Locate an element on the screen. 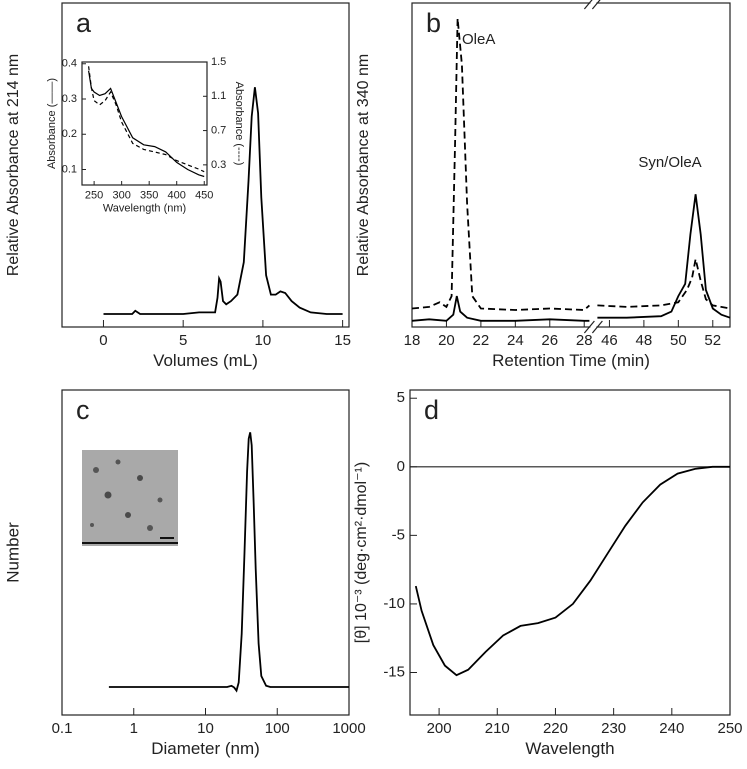 The width and height of the screenshot is (747, 769). y-axis-label: Absorbance (——) is located at coordinates (52, 123).